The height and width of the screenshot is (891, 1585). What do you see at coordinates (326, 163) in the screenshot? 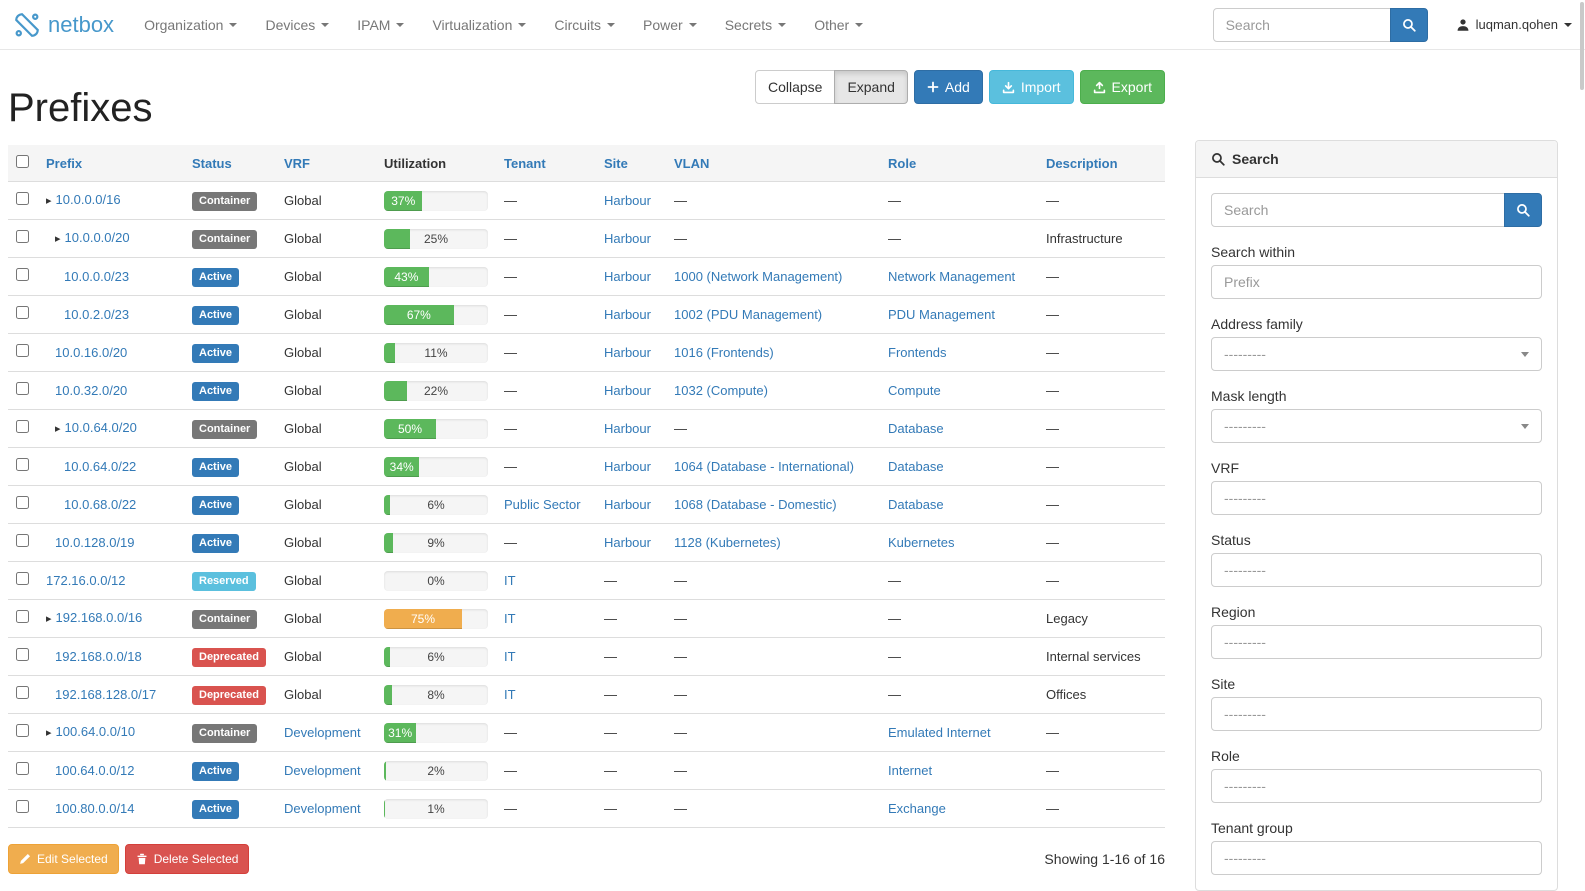
I see `column-header-vrf: VRF` at bounding box center [326, 163].